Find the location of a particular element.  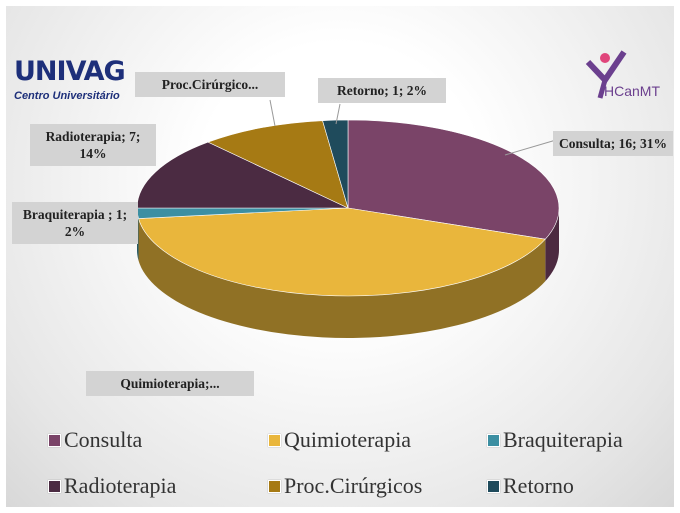

legend-label: Proc.Cirúrgicos is located at coordinates (353, 485).